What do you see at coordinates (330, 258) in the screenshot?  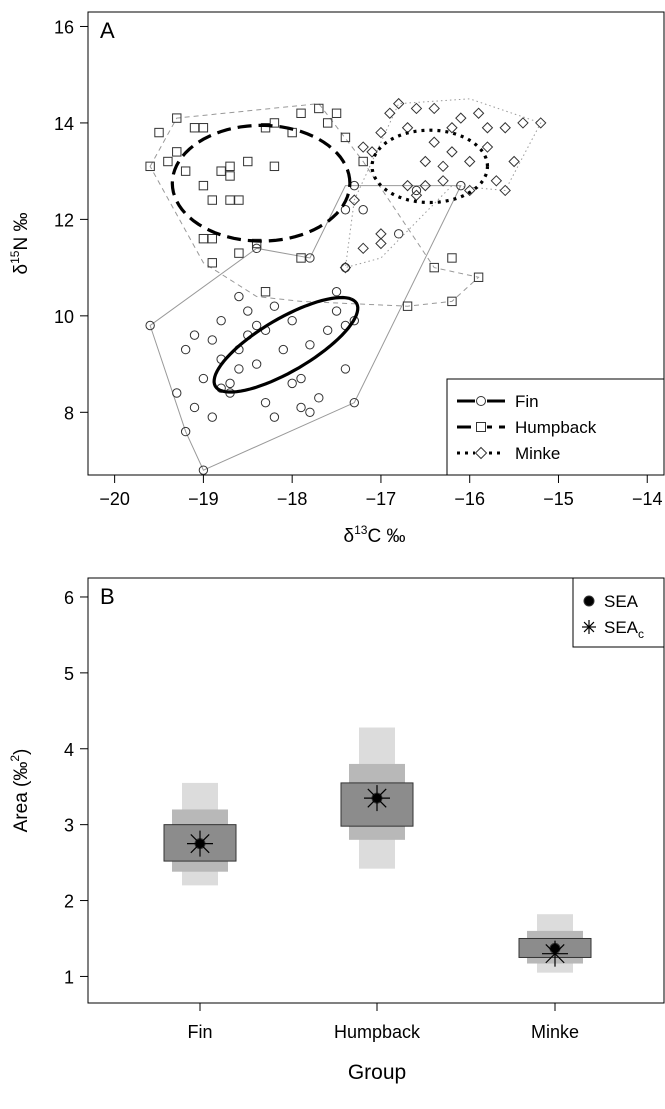 I see `panel-a-ellipses` at bounding box center [330, 258].